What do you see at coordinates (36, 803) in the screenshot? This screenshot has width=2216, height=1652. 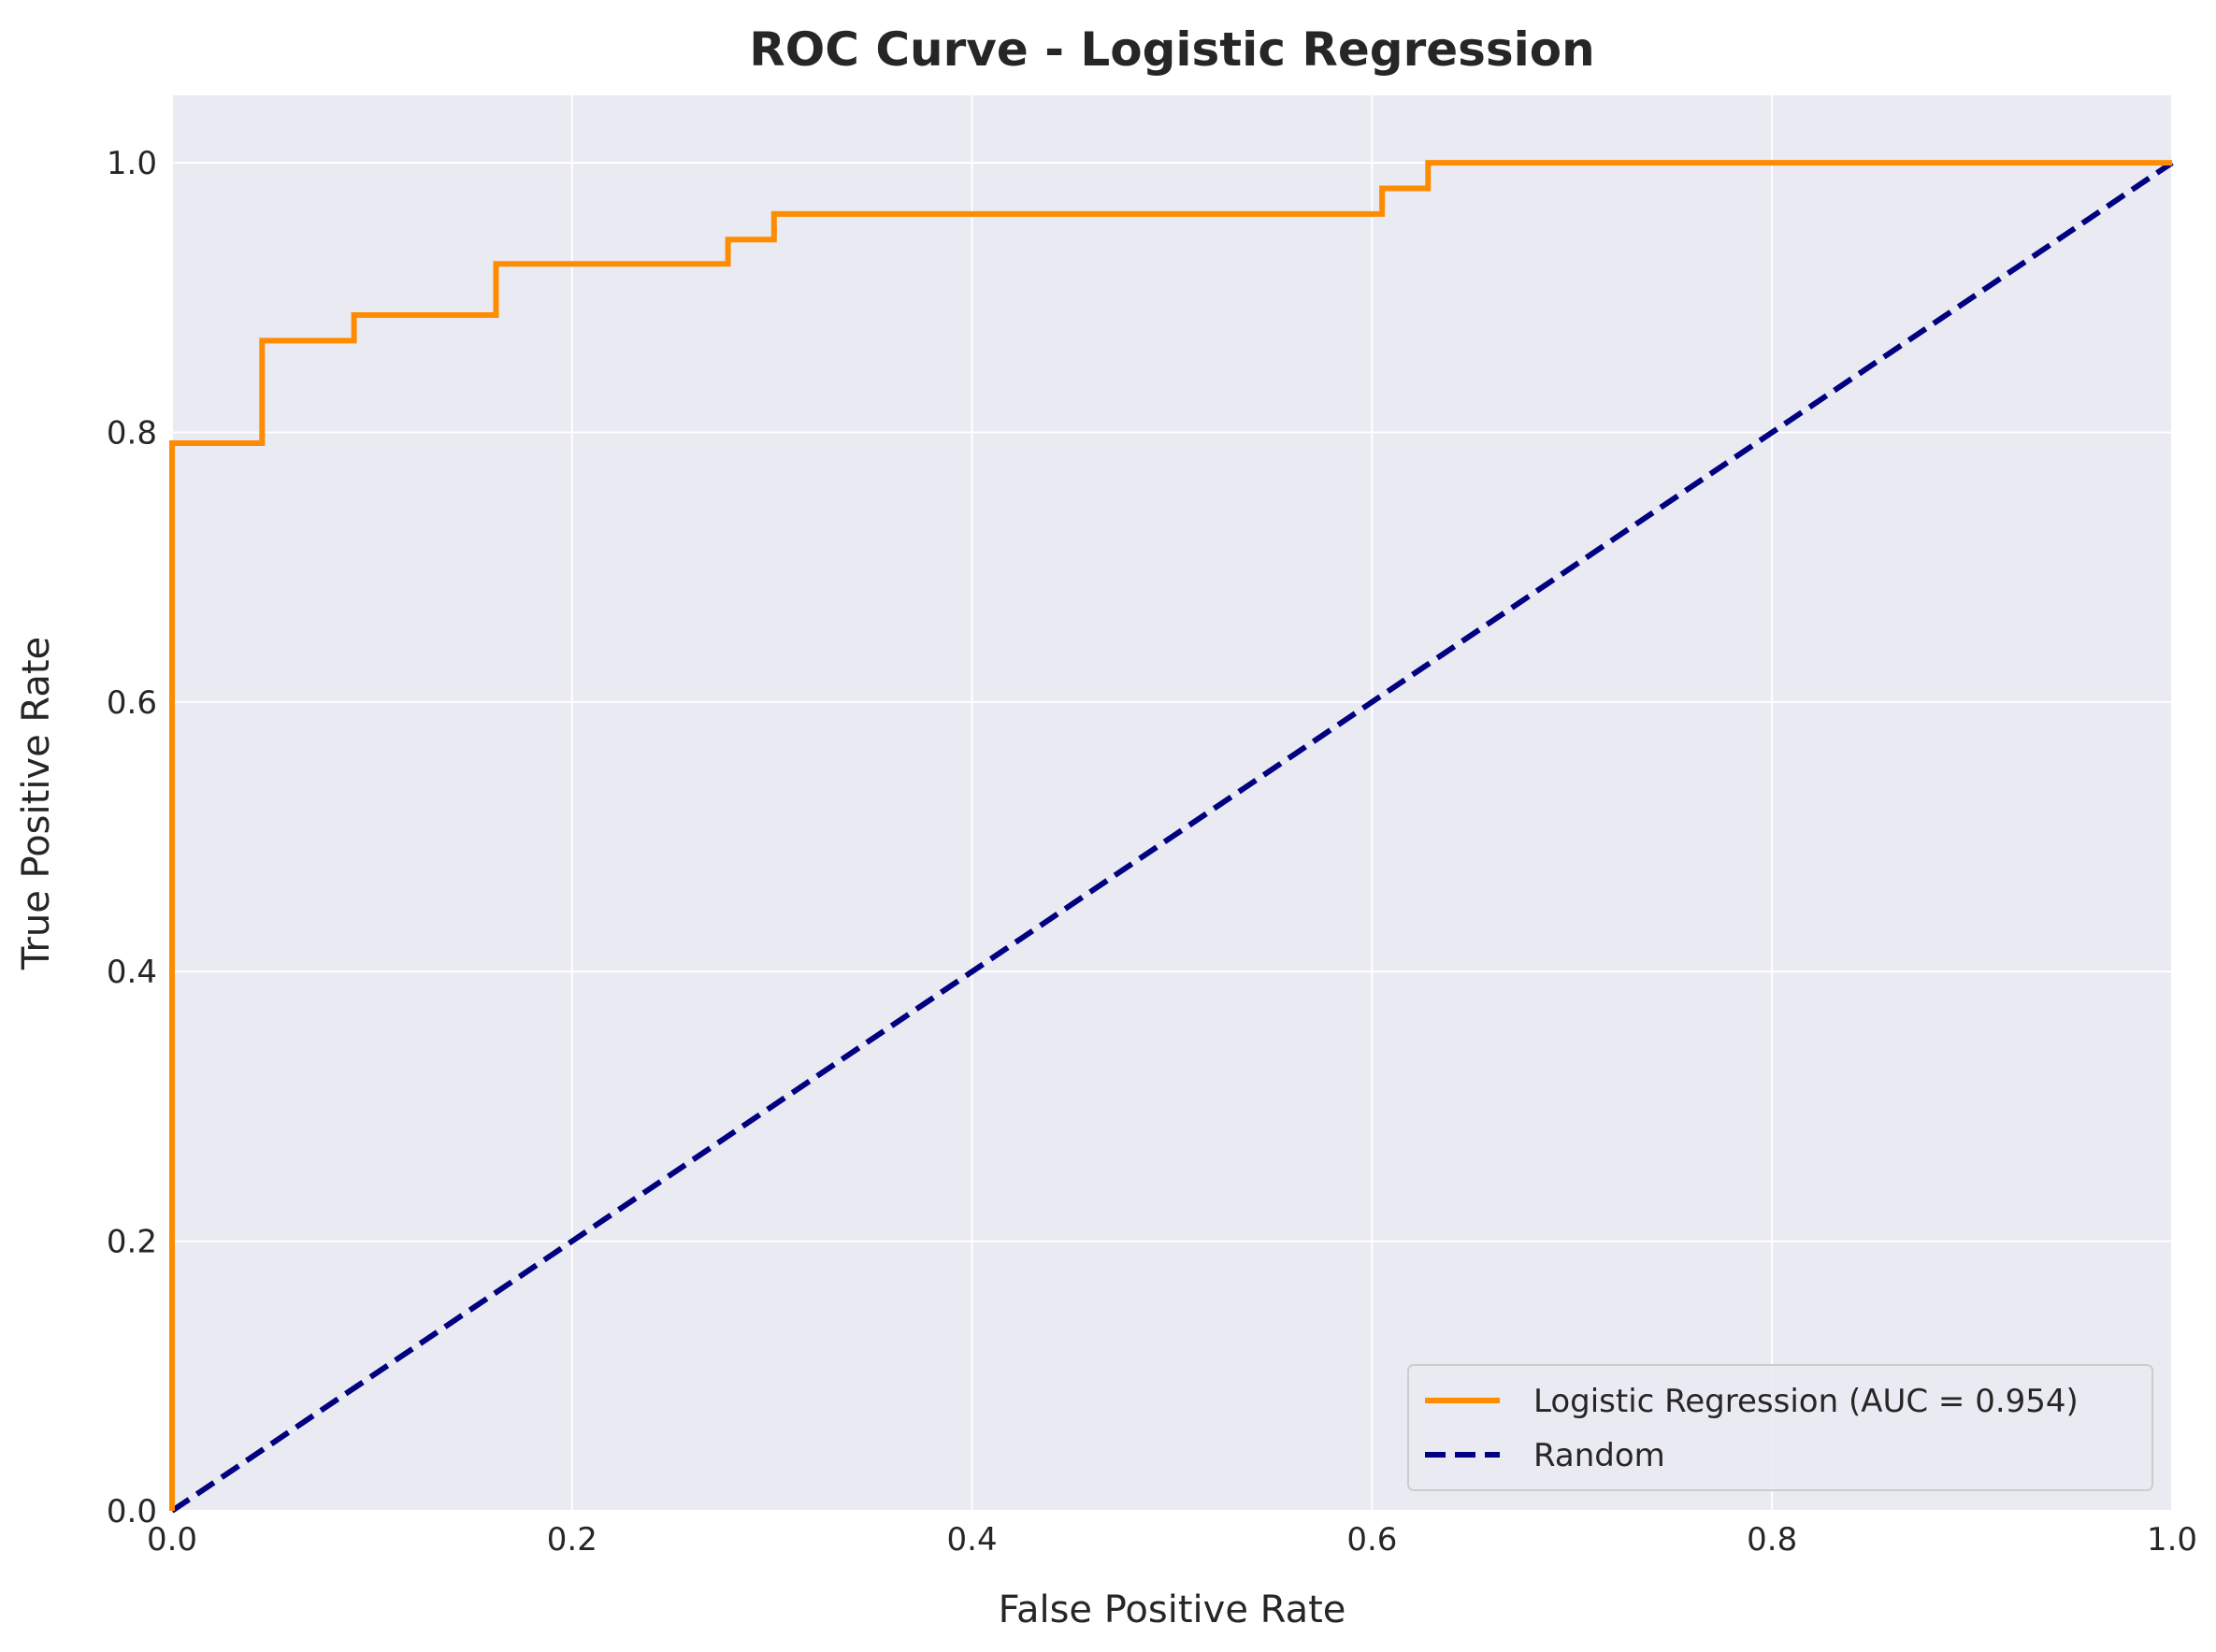 I see `y-axis-label: True Positive Rate` at bounding box center [36, 803].